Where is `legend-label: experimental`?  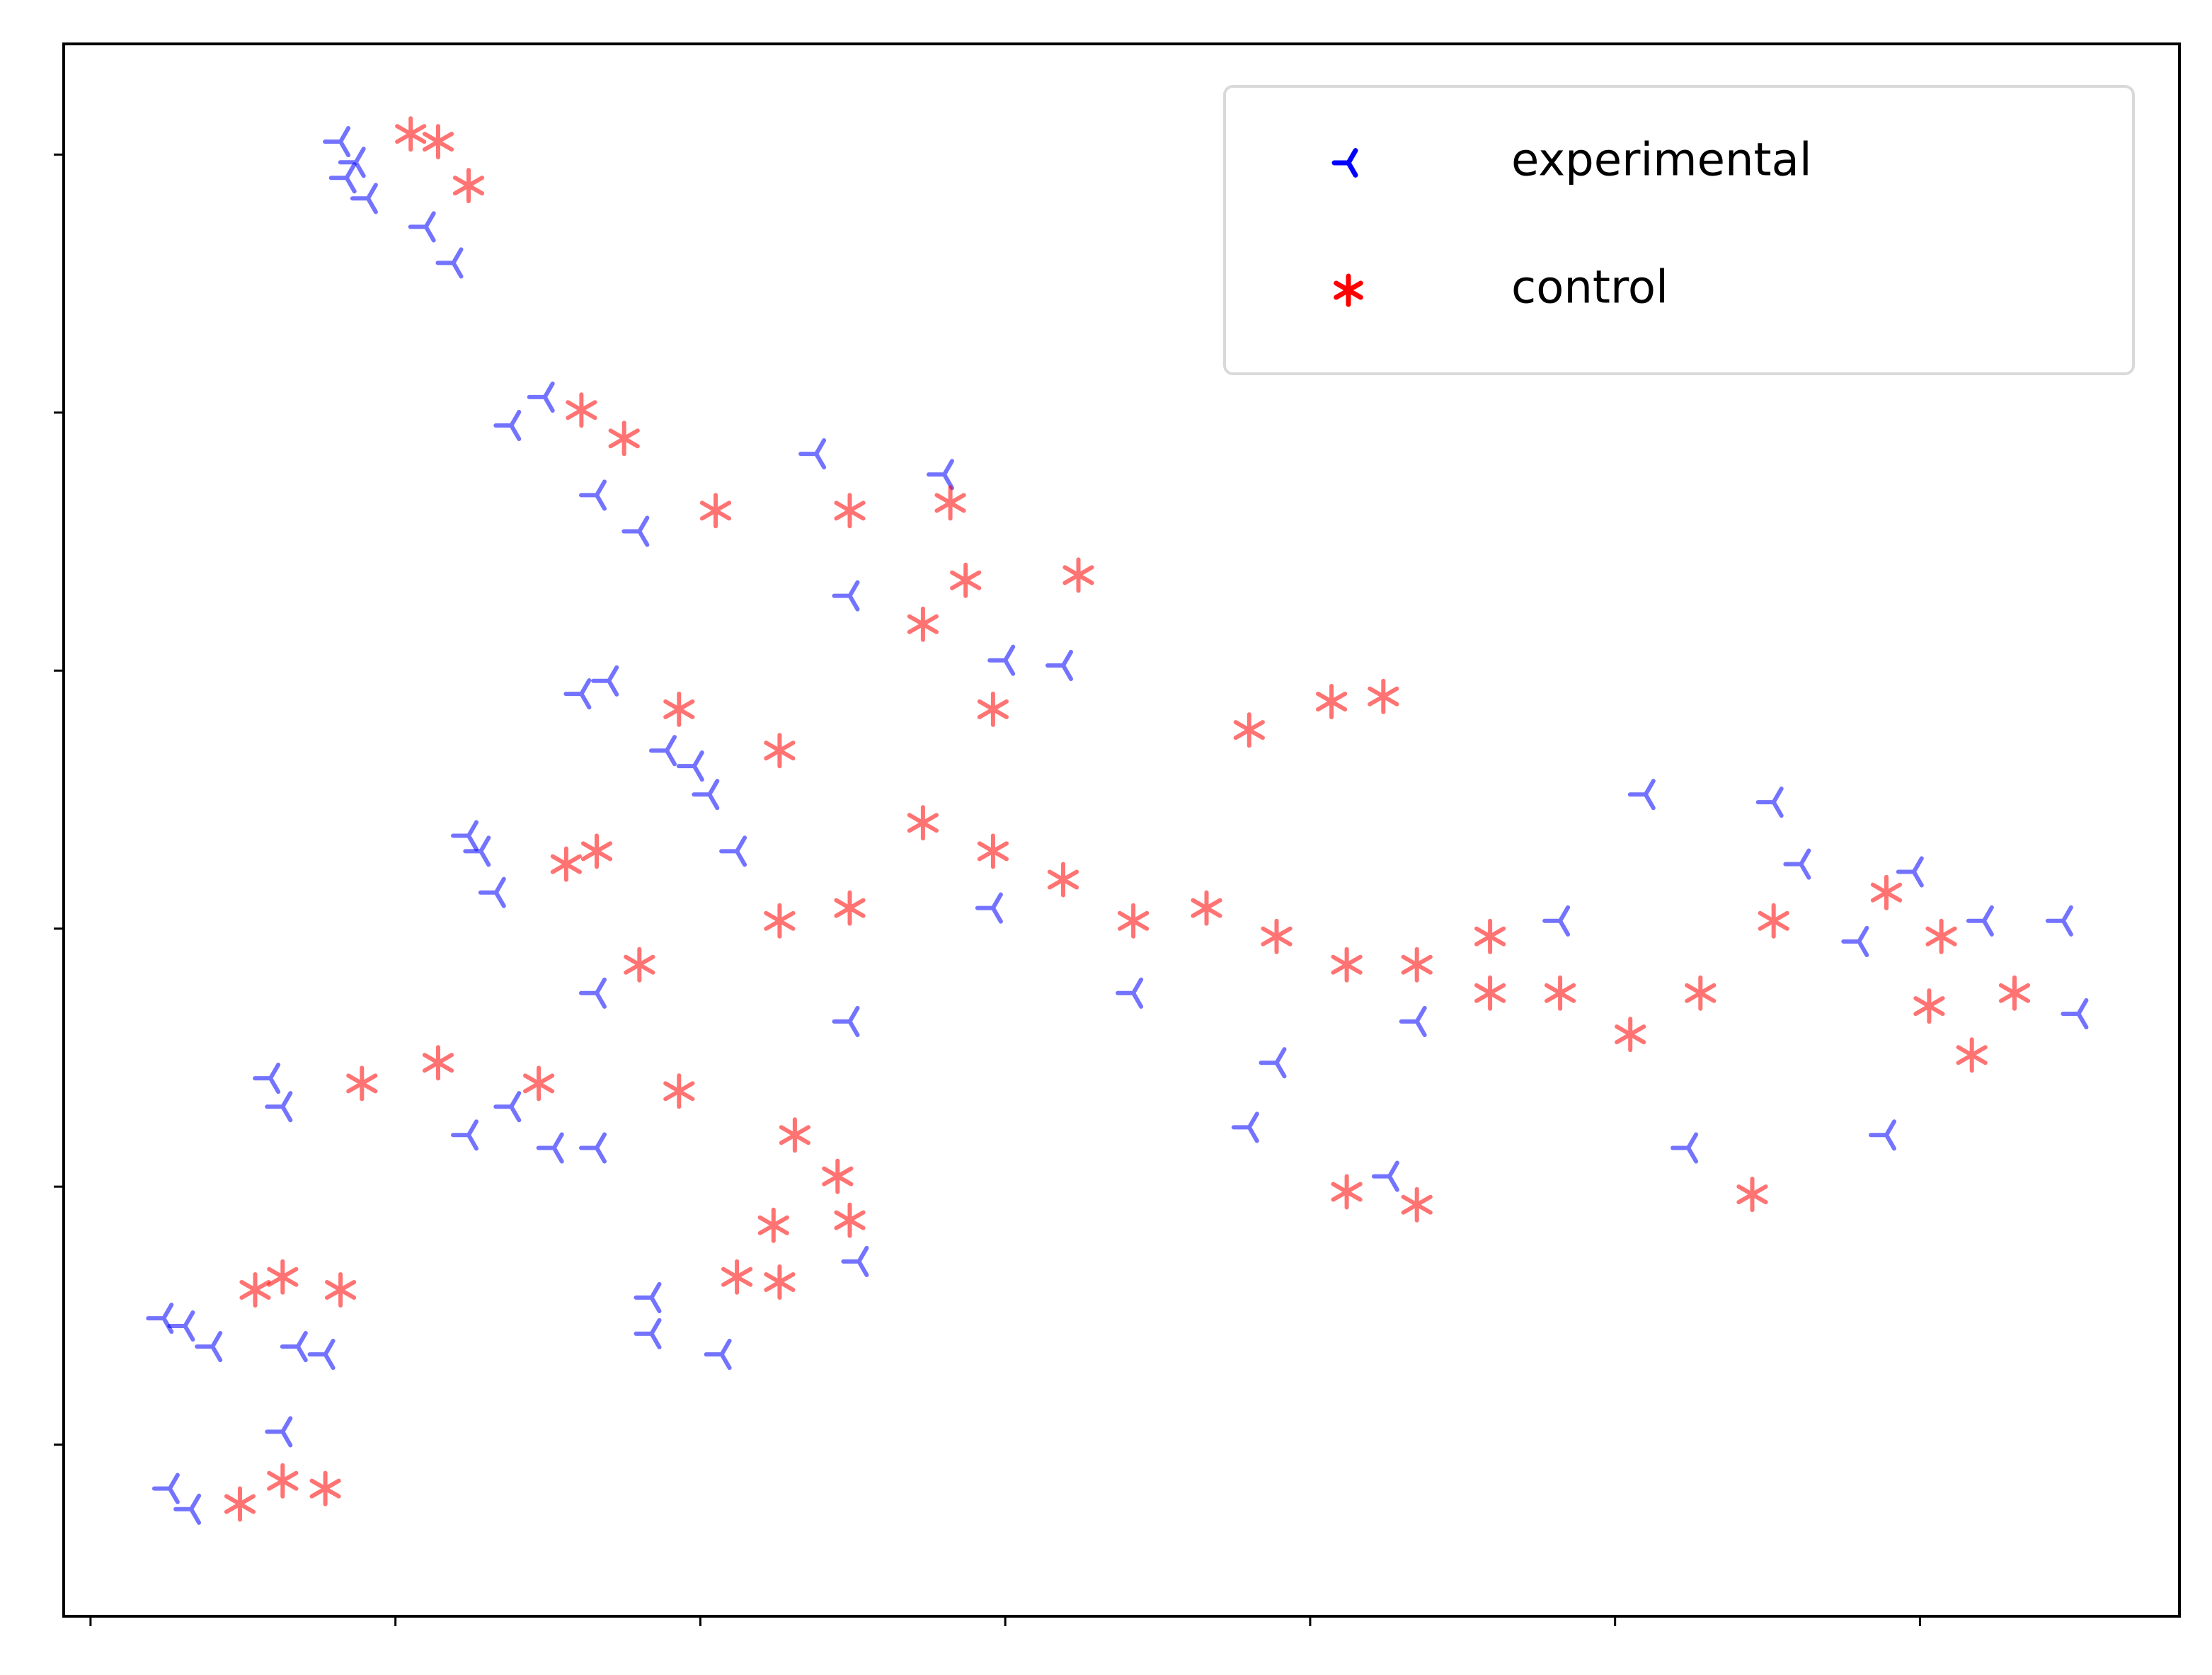 legend-label: experimental is located at coordinates (1661, 161).